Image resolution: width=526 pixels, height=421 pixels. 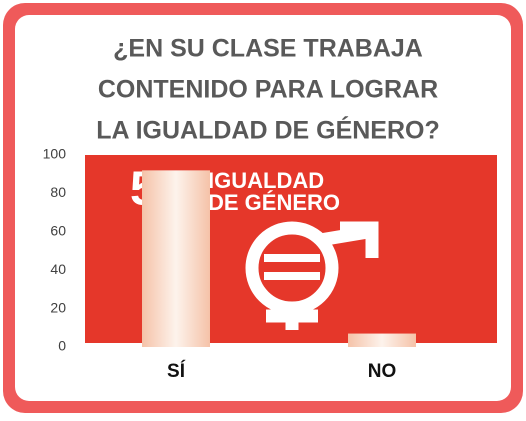 I want to click on y-tick-label: 20, so click(x=58, y=307).